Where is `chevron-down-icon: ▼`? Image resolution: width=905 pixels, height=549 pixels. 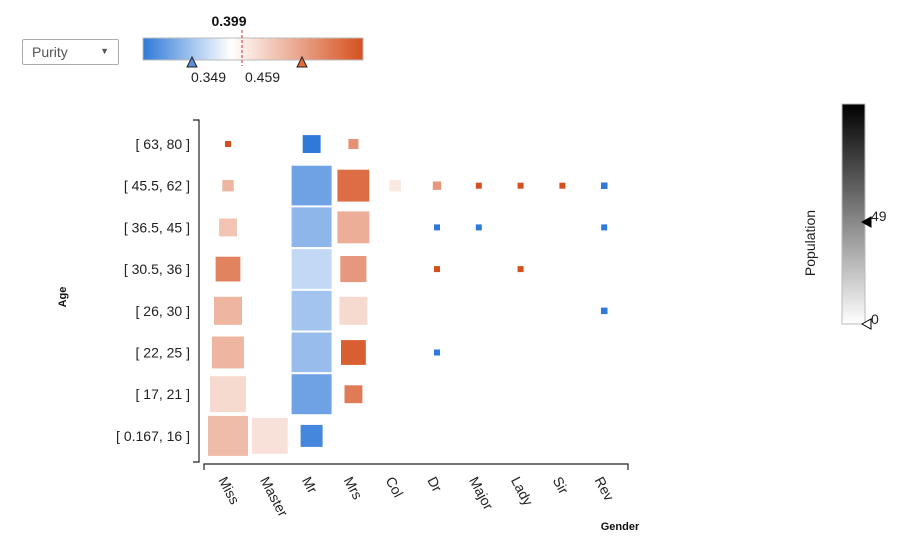 chevron-down-icon: ▼ is located at coordinates (104, 51).